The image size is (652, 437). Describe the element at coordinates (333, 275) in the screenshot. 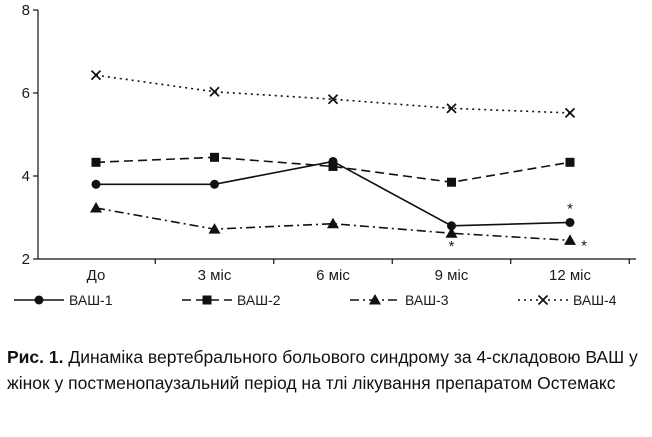

I see `x-tick-label: 6 міс` at that location.